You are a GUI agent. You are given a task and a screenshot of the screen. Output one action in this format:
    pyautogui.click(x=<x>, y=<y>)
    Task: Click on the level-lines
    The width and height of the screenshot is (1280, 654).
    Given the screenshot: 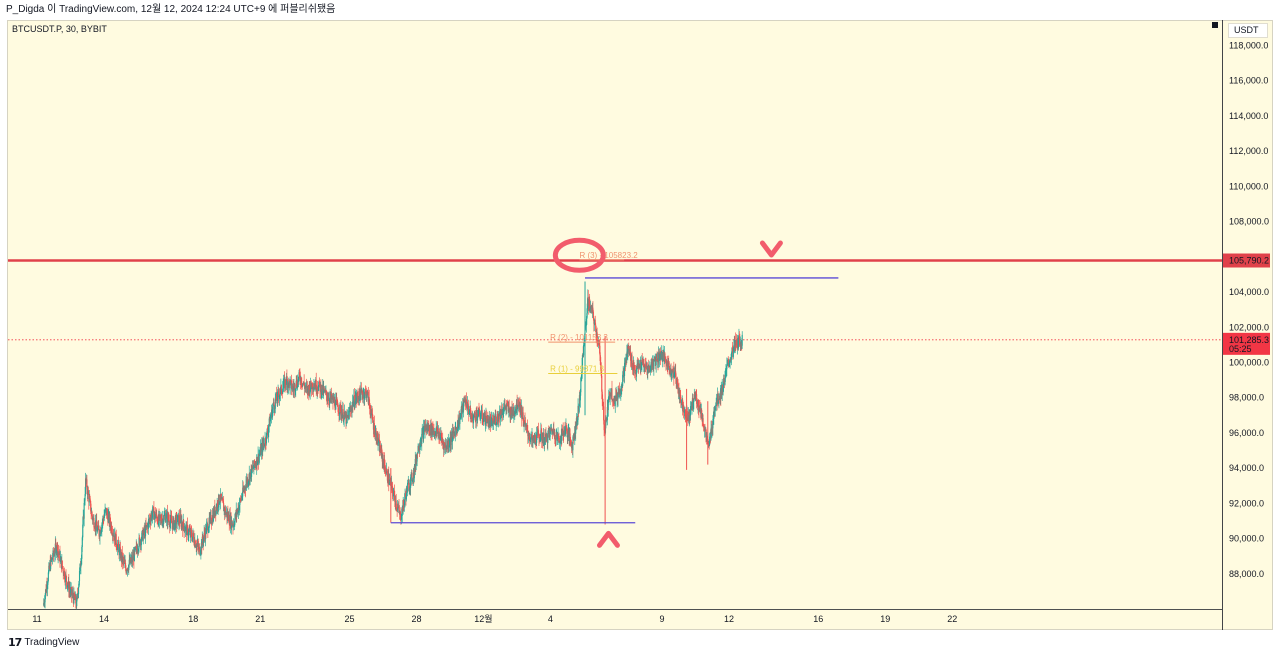 What is the action you would take?
    pyautogui.click(x=615, y=300)
    